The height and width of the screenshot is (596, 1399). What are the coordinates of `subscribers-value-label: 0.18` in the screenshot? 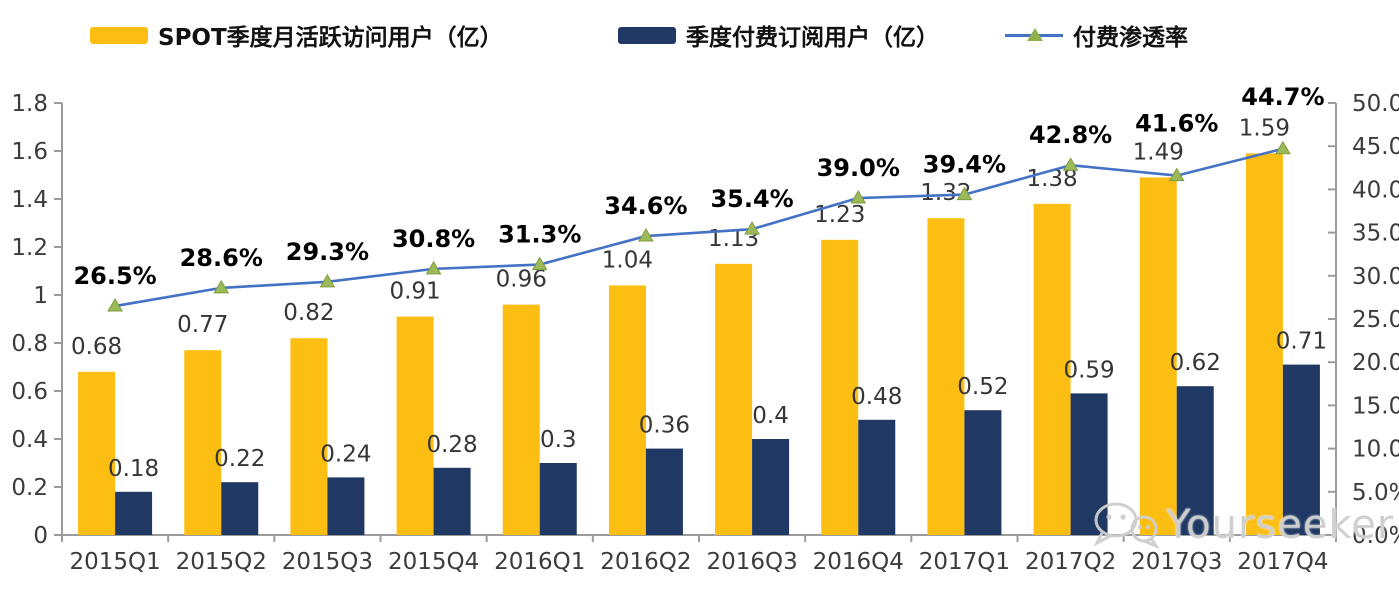 It's located at (133, 469).